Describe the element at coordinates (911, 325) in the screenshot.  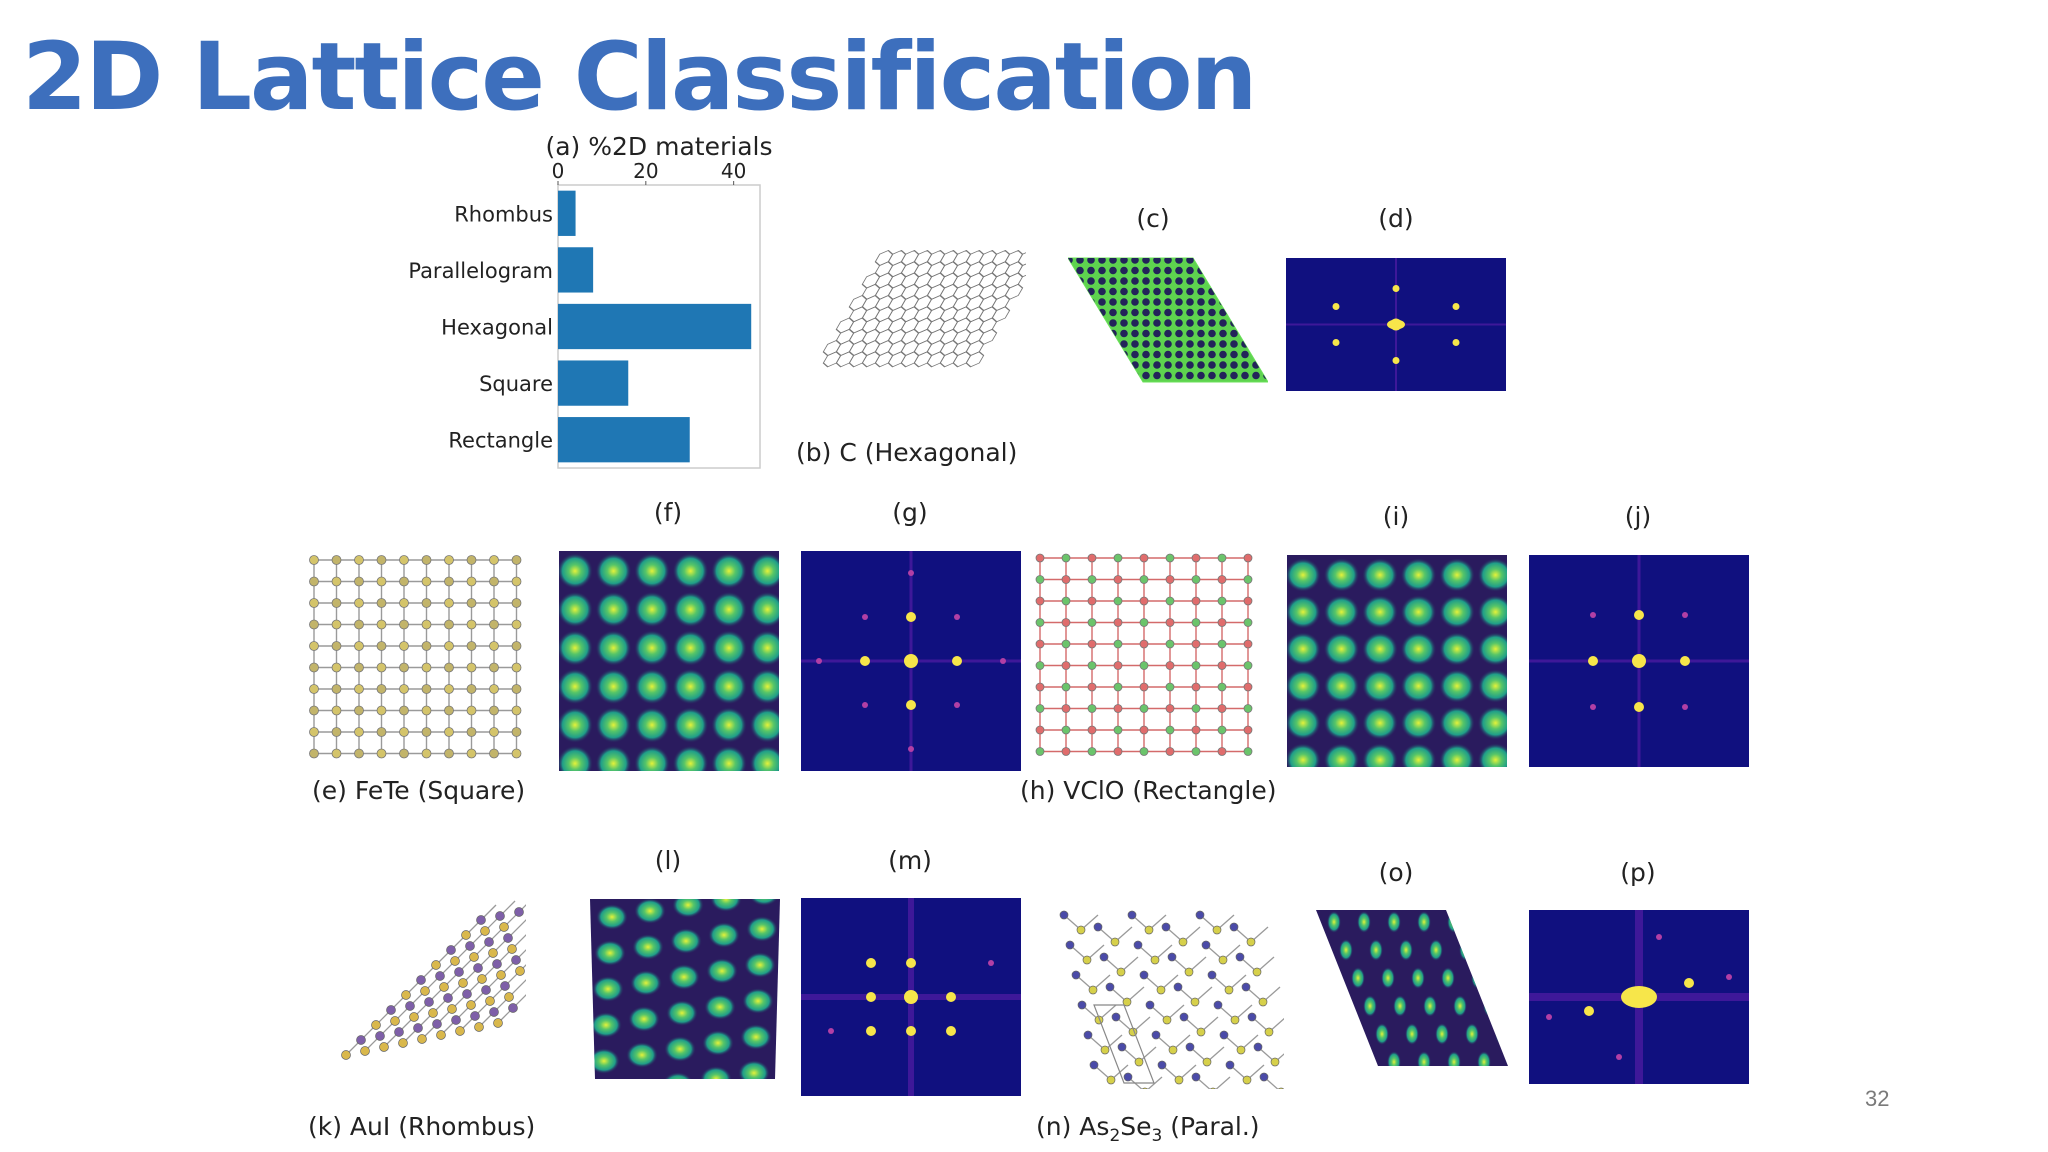
I see `panel-b-hex-lattice` at that location.